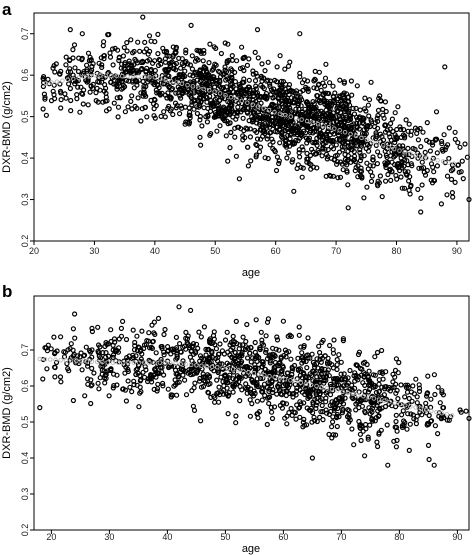 The image size is (472, 555). I want to click on x-tick-label: 70, so click(336, 251).